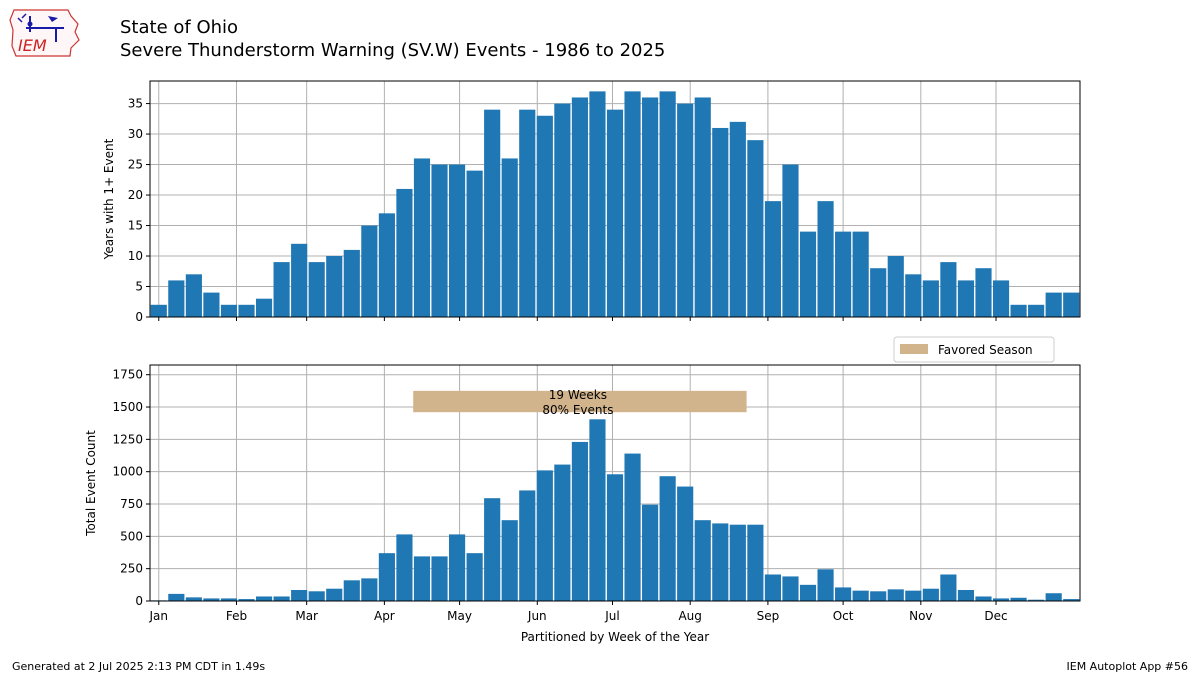 This screenshot has width=1200, height=675. I want to click on x-tick-label: Jun, so click(537, 616).